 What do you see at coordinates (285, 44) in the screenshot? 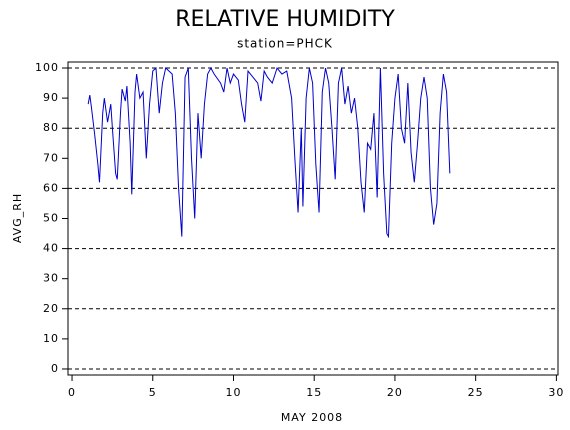
I see `chart-subtitle: station=PHCK` at bounding box center [285, 44].